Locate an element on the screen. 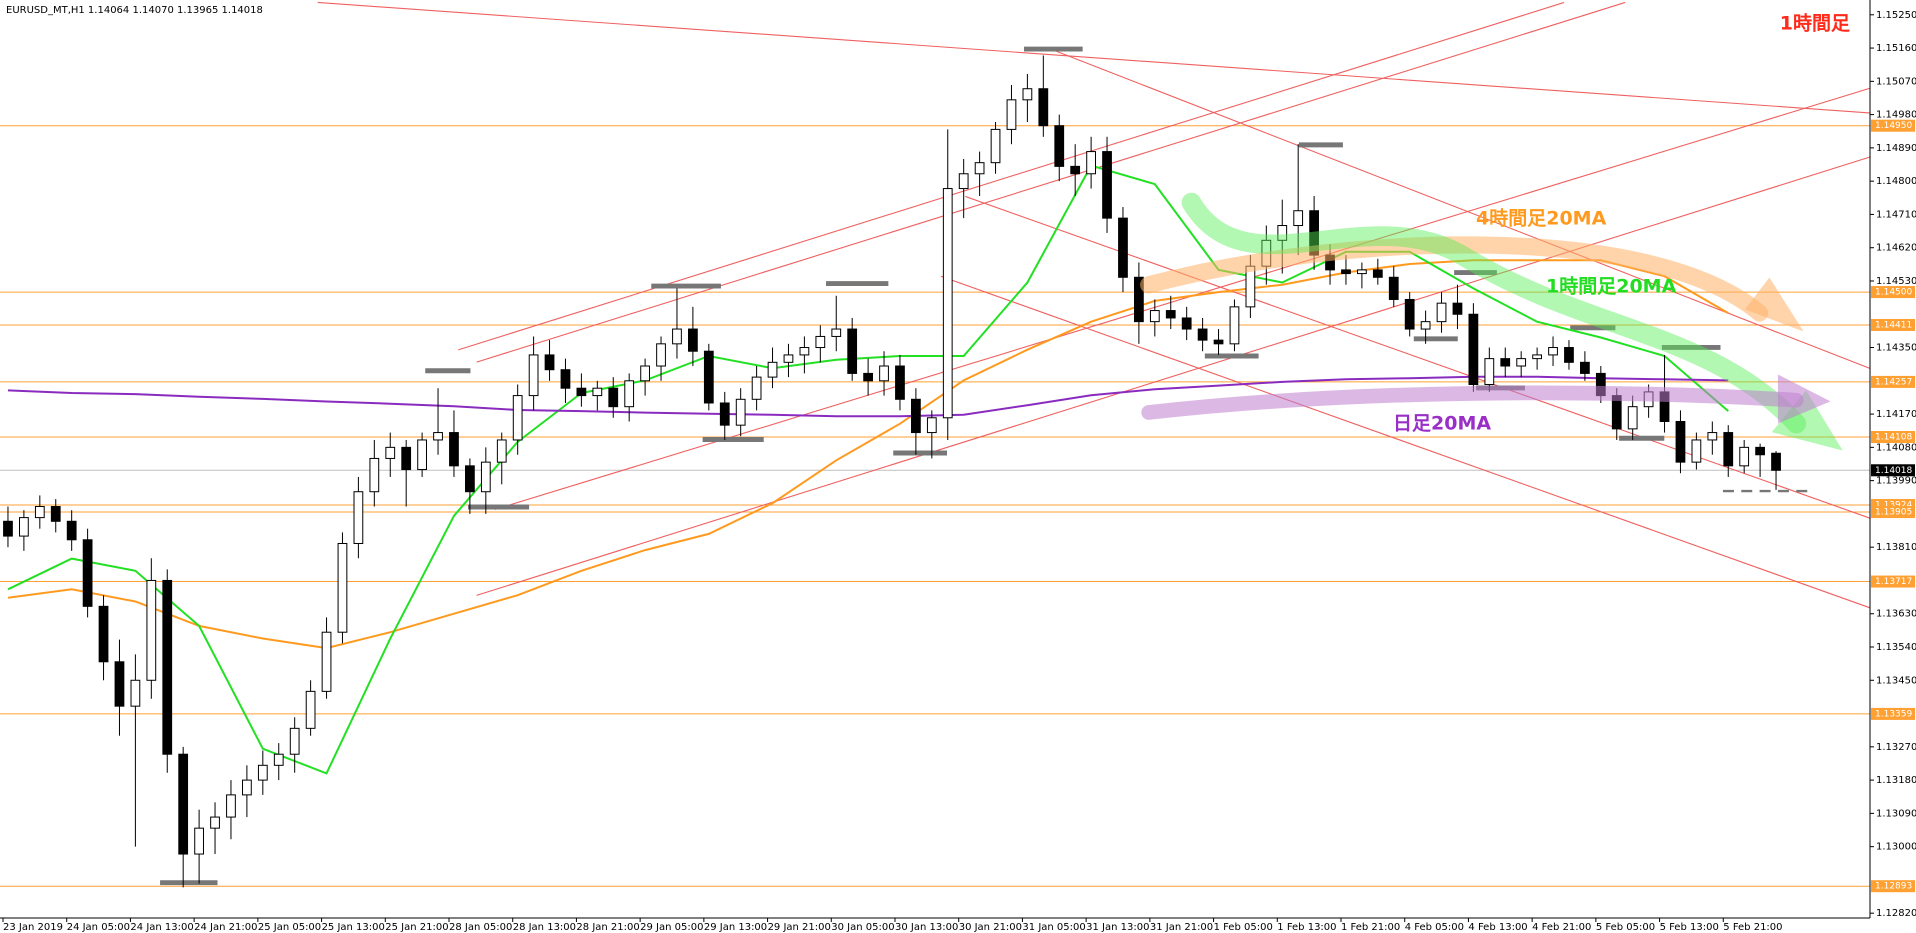 This screenshot has width=1916, height=933. x-tick-label: 5 Feb 05:00 is located at coordinates (1625, 927).